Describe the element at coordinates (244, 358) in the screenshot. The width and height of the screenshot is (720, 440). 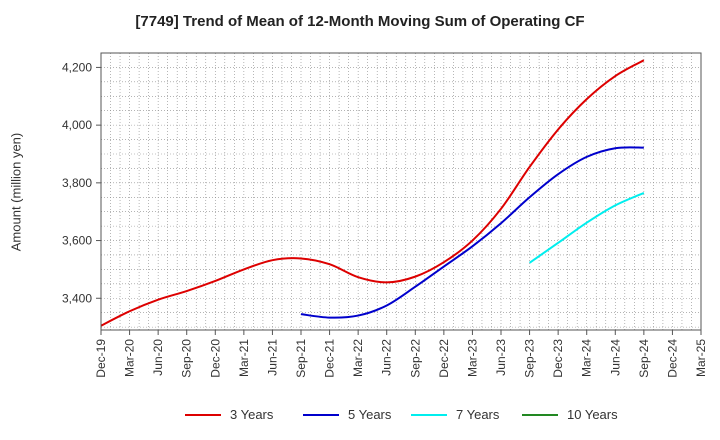
I see `x-tick-label: Mar-21` at that location.